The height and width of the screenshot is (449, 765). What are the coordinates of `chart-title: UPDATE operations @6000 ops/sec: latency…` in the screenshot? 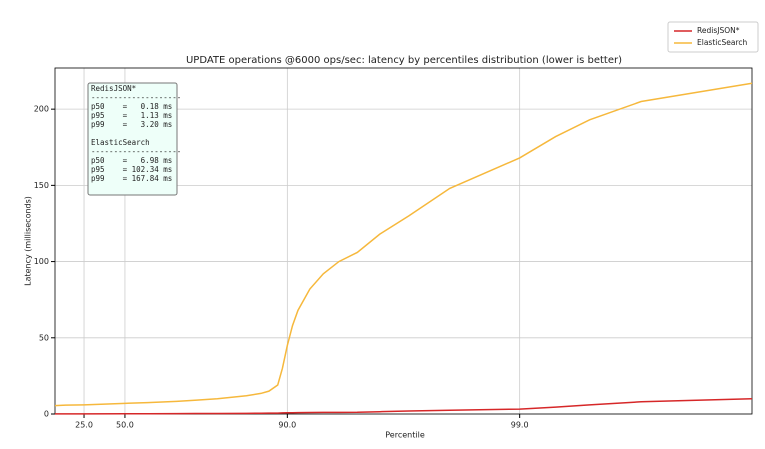 It's located at (404, 60).